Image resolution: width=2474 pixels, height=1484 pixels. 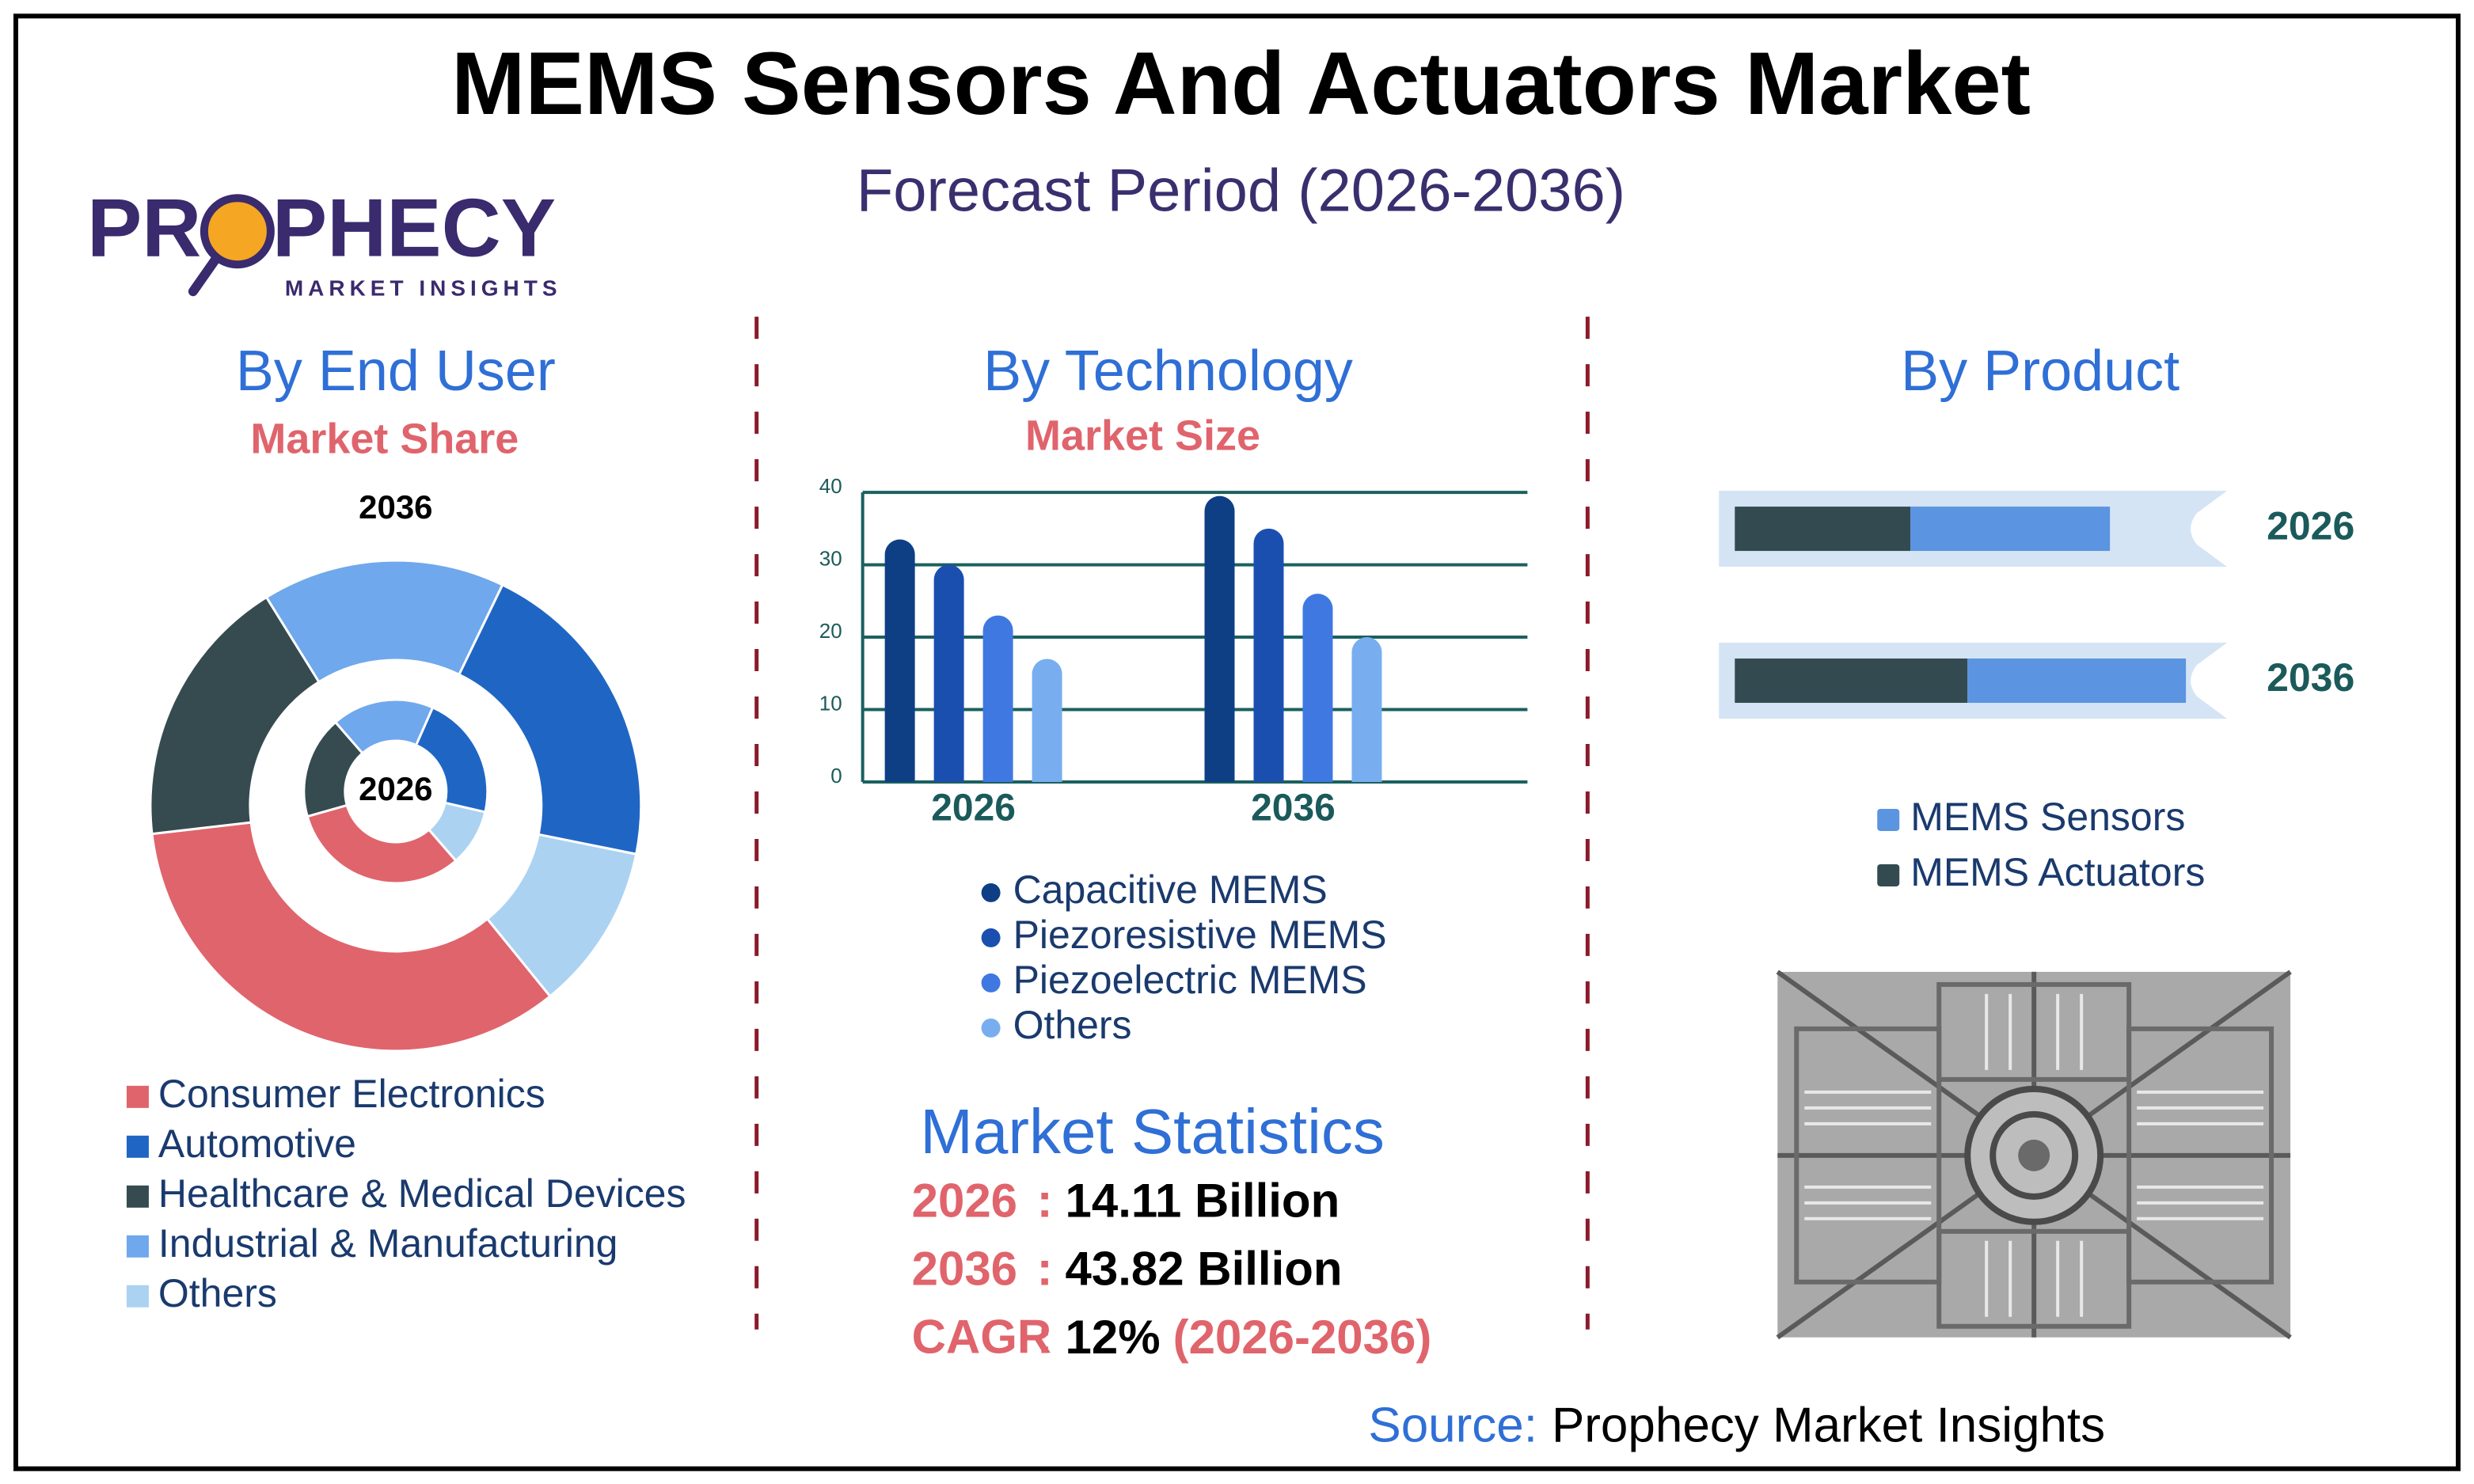 What do you see at coordinates (396, 371) in the screenshot?
I see `panel-title: By End User` at bounding box center [396, 371].